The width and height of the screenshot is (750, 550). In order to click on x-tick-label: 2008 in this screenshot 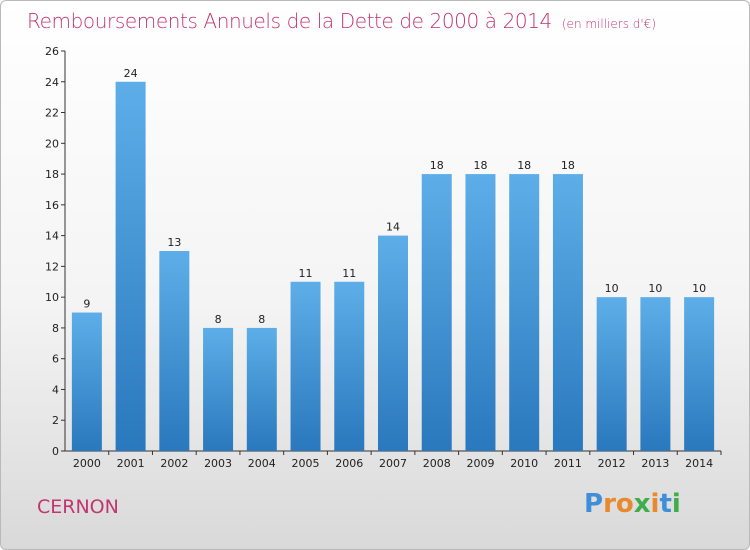, I will do `click(437, 463)`.